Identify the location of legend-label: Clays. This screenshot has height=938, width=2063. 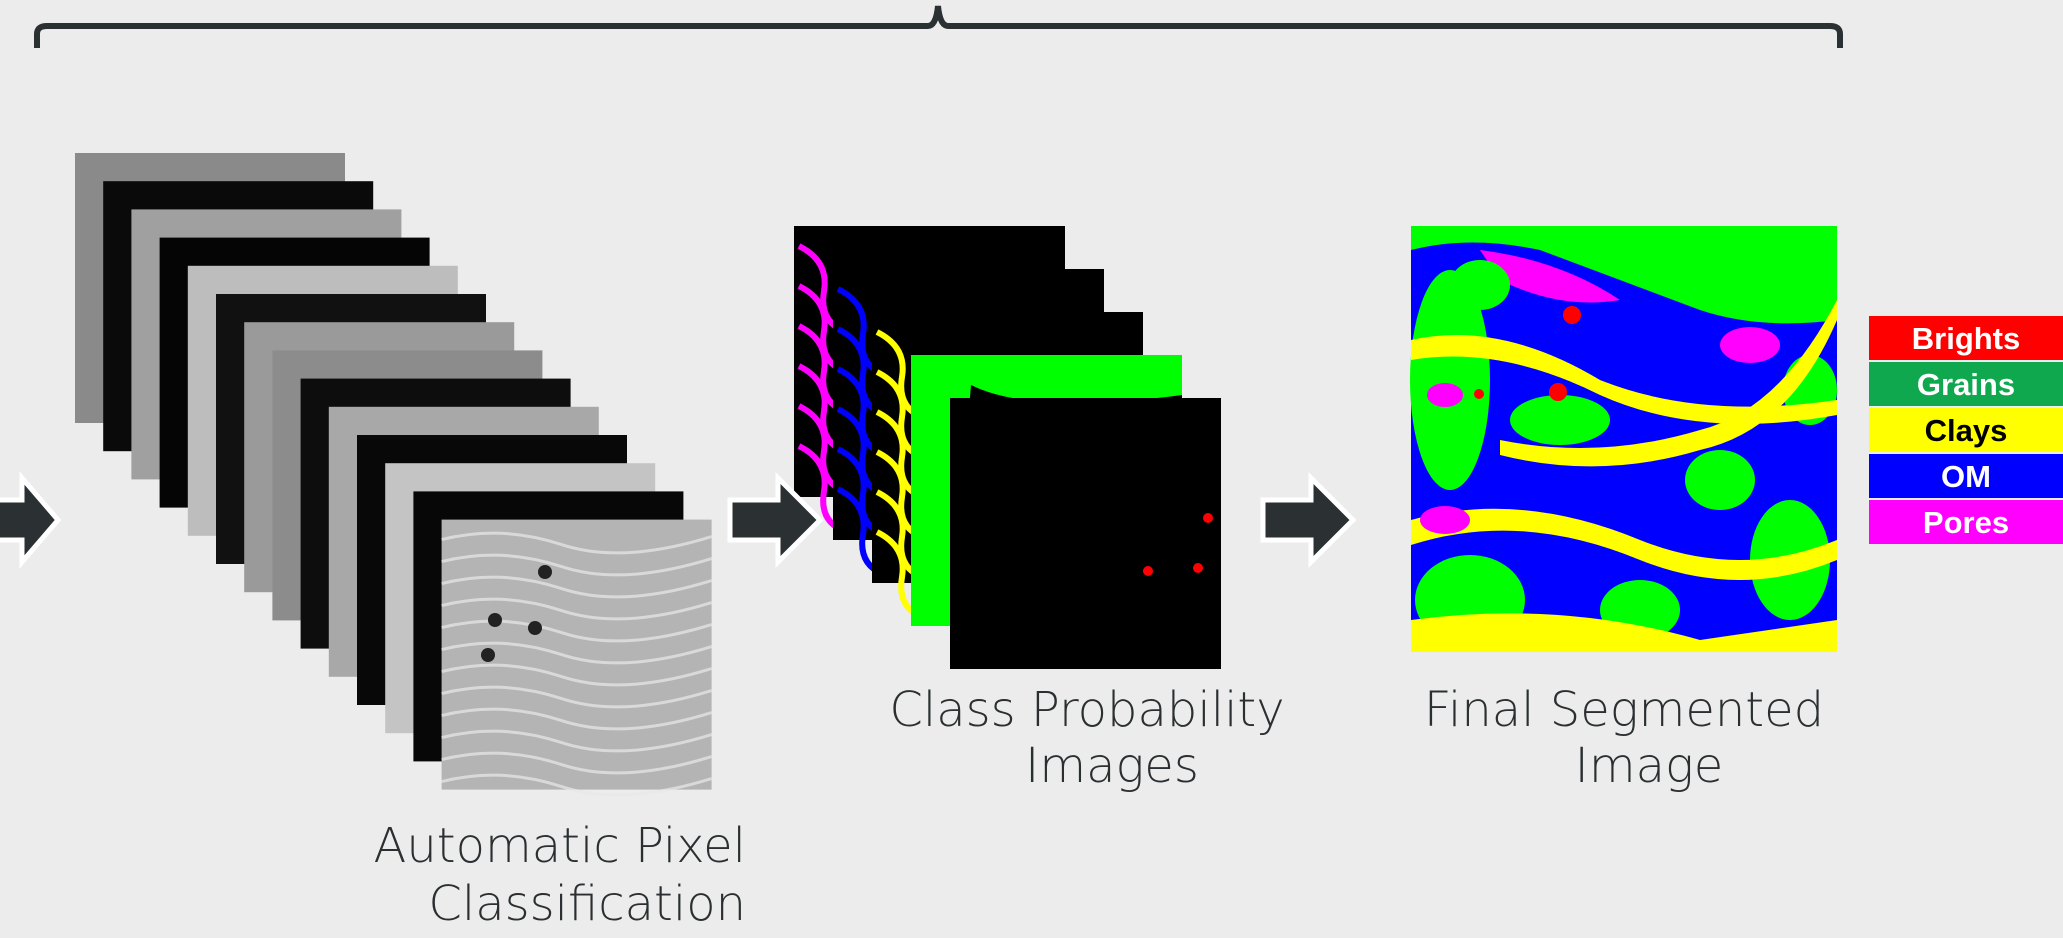
(1966, 430).